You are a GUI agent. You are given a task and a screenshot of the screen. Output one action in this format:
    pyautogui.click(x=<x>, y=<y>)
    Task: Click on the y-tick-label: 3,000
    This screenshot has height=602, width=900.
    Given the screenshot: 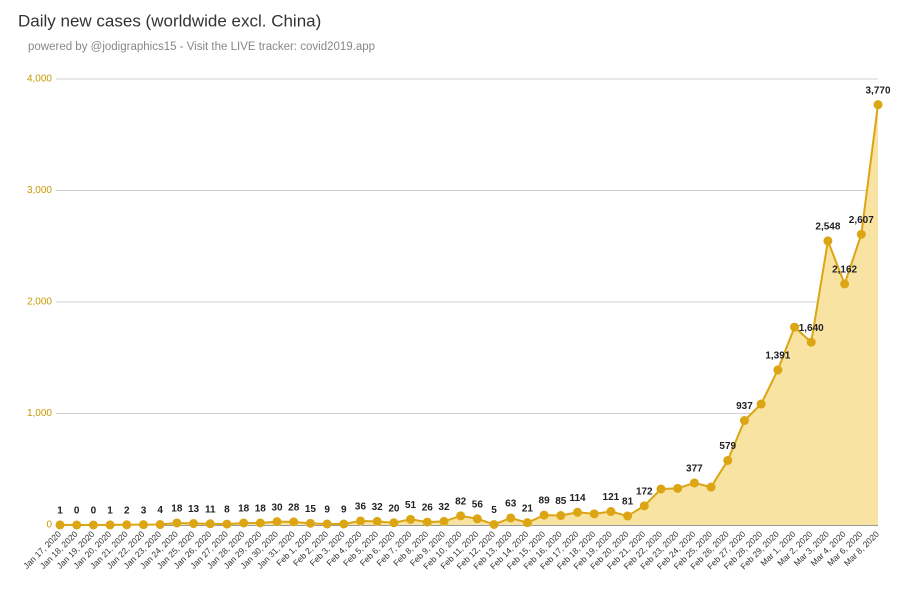 What is the action you would take?
    pyautogui.click(x=39, y=190)
    